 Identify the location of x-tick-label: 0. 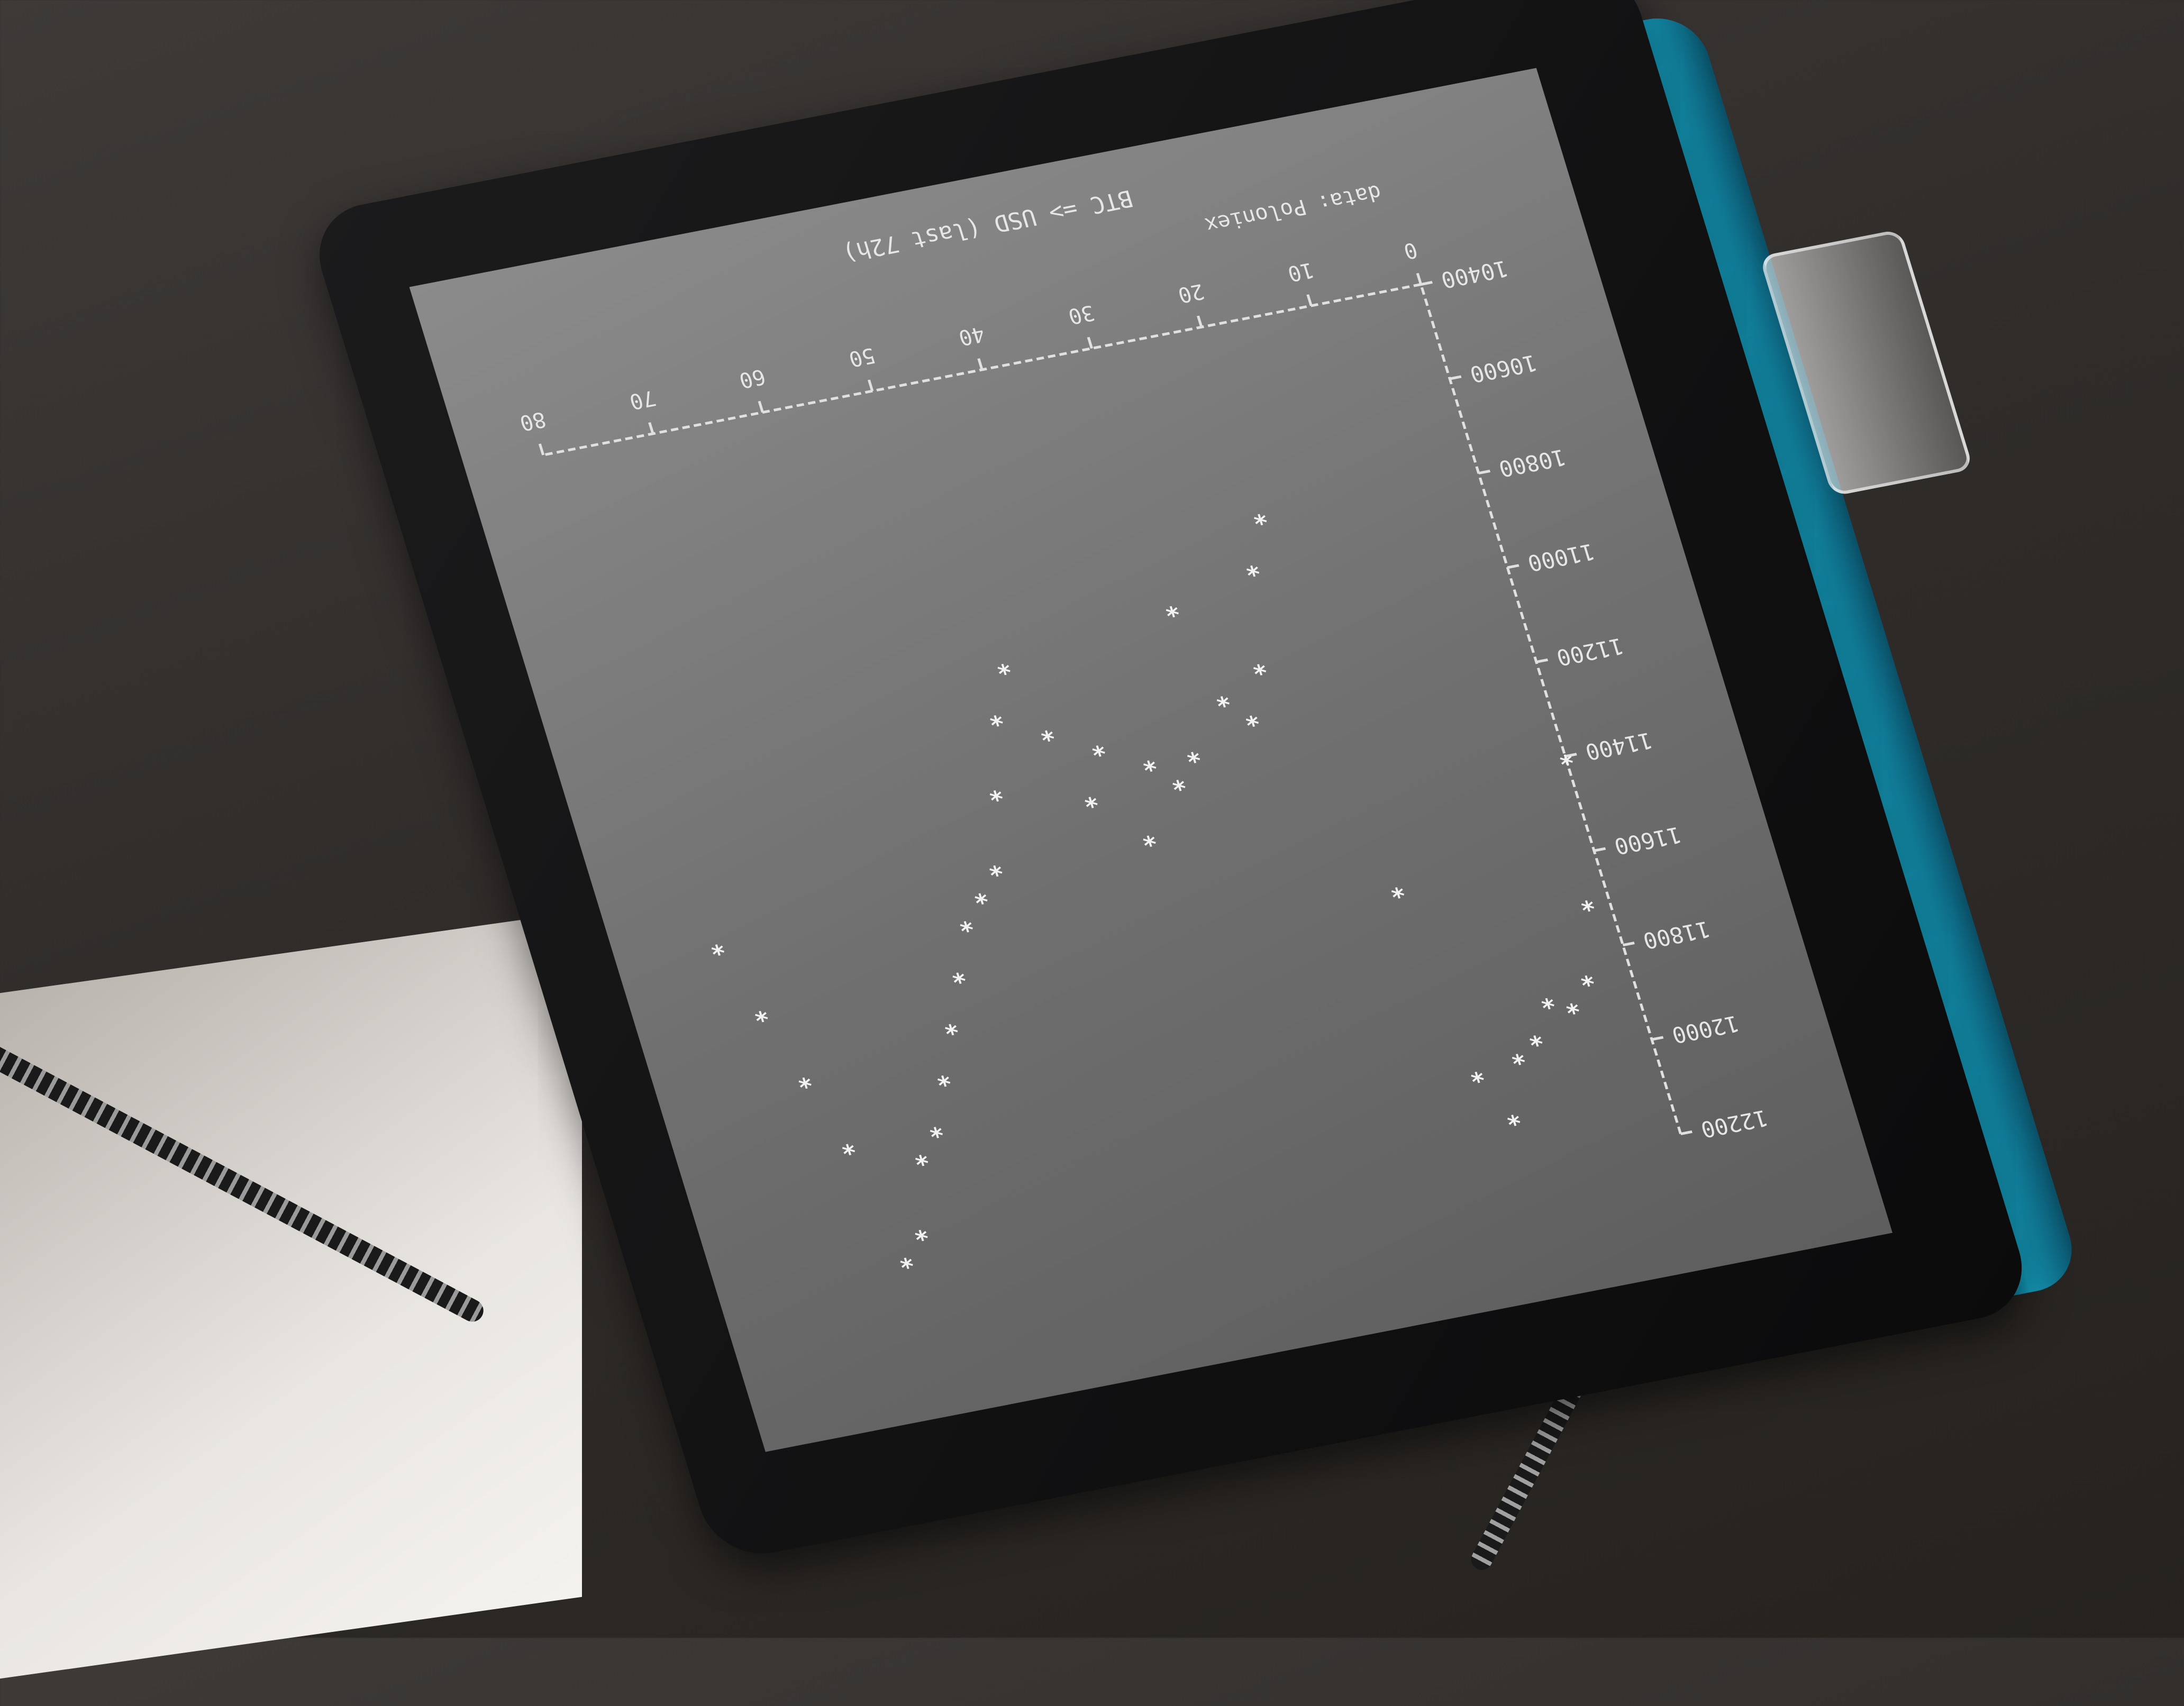
(1410, 250).